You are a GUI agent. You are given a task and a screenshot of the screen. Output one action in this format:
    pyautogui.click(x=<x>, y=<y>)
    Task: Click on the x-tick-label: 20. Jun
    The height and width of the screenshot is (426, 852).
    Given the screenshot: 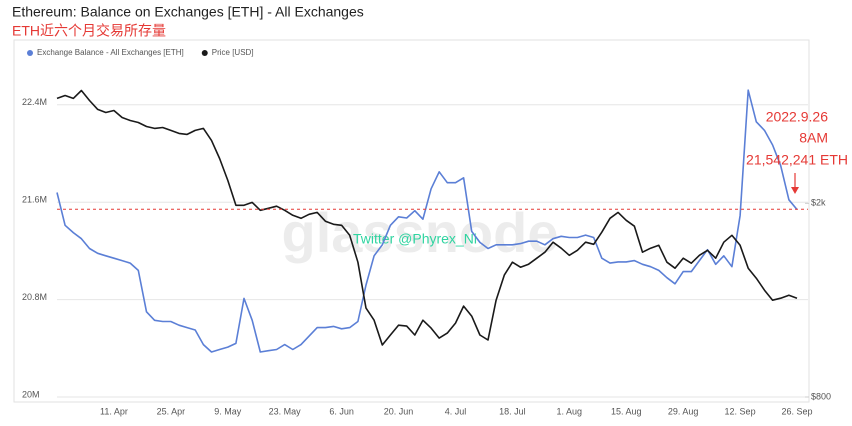 What is the action you would take?
    pyautogui.click(x=399, y=411)
    